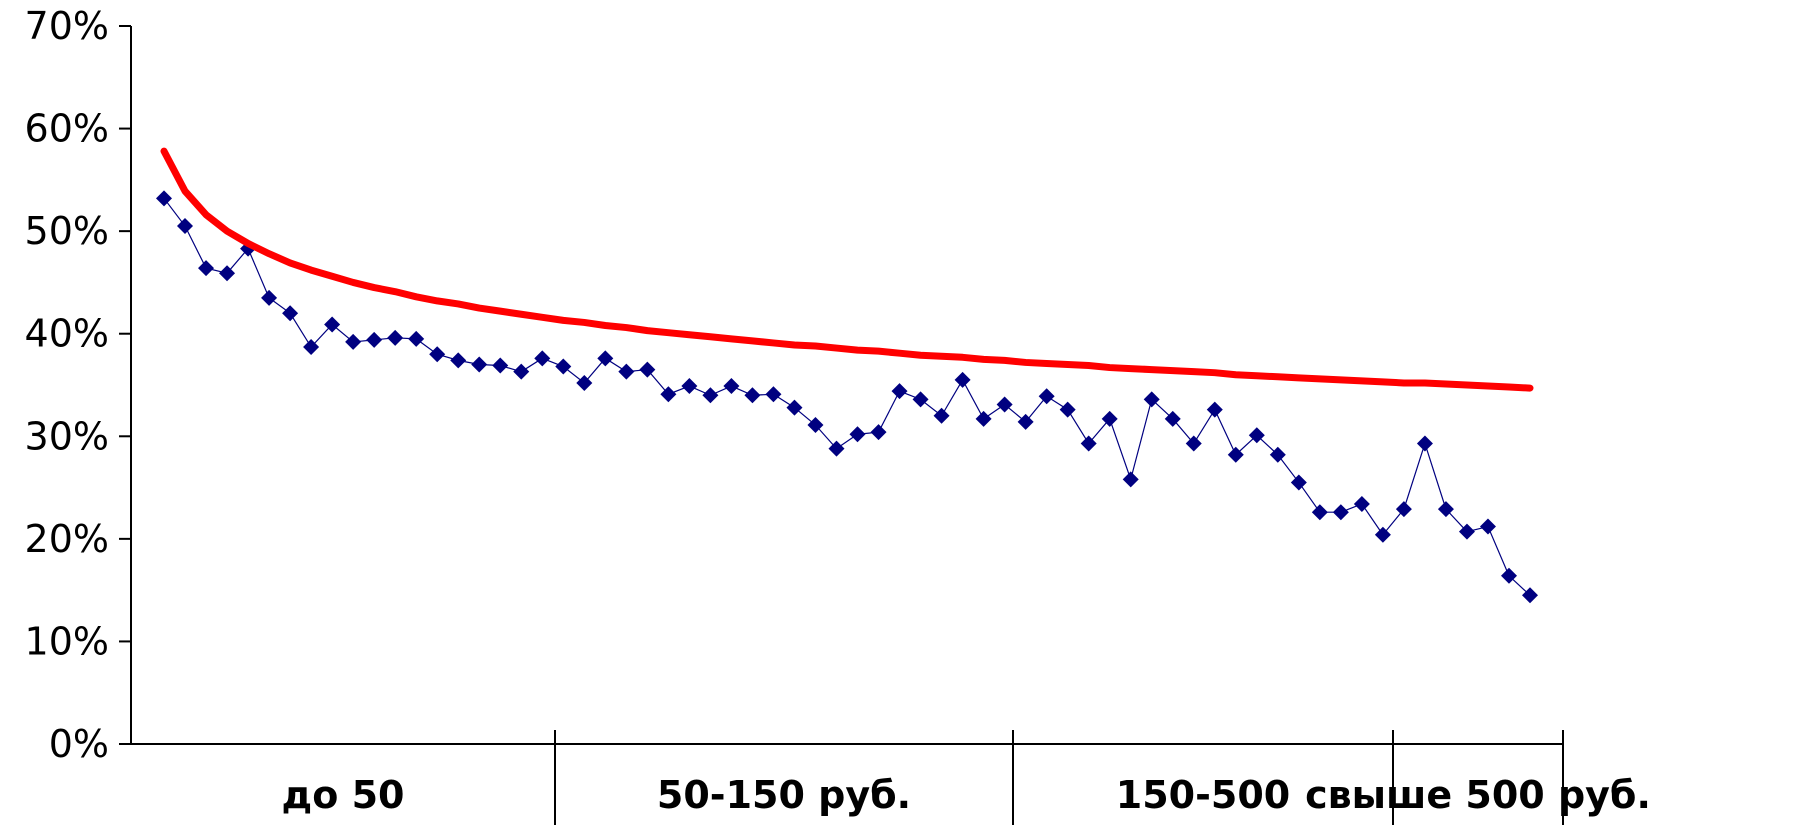  Describe the element at coordinates (79, 744) in the screenshot. I see `y-tick-label: 0%` at that location.